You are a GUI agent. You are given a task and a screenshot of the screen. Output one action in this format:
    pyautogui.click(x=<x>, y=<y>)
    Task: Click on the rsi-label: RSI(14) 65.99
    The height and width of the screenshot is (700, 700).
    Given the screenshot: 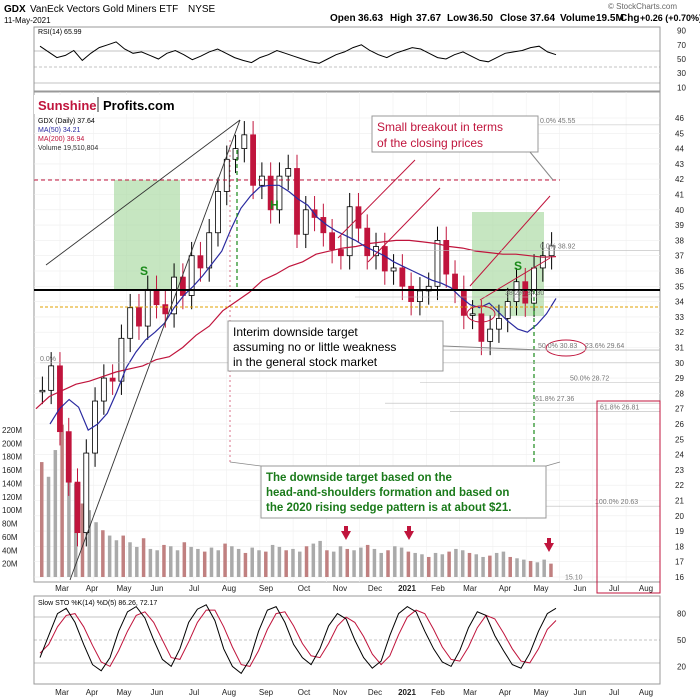 What is the action you would take?
    pyautogui.click(x=60, y=32)
    